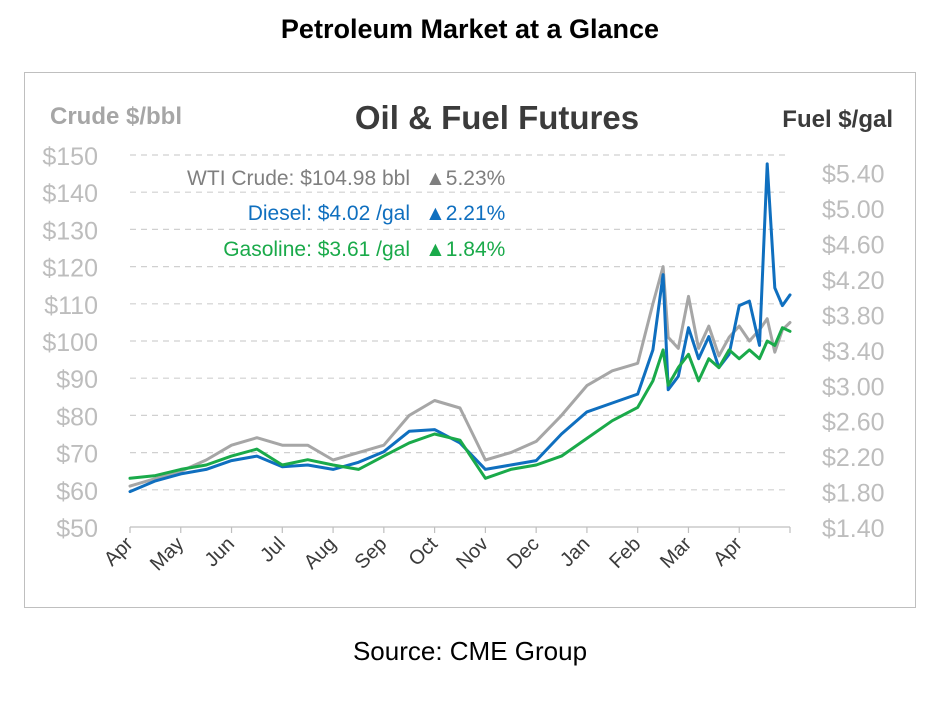 The height and width of the screenshot is (703, 940). I want to click on right-tick-label: $4.60, so click(853, 246).